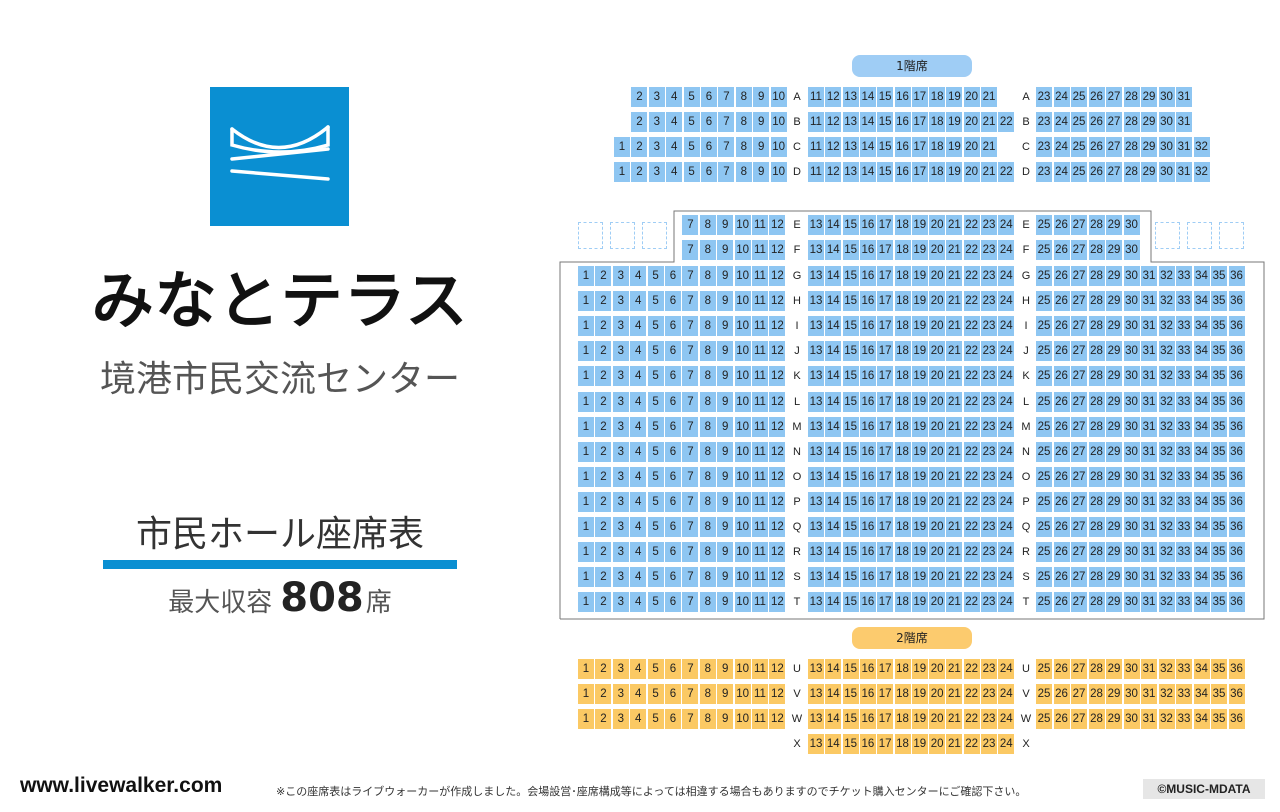 This screenshot has width=1280, height=812. I want to click on seat-N-6: 6, so click(673, 451).